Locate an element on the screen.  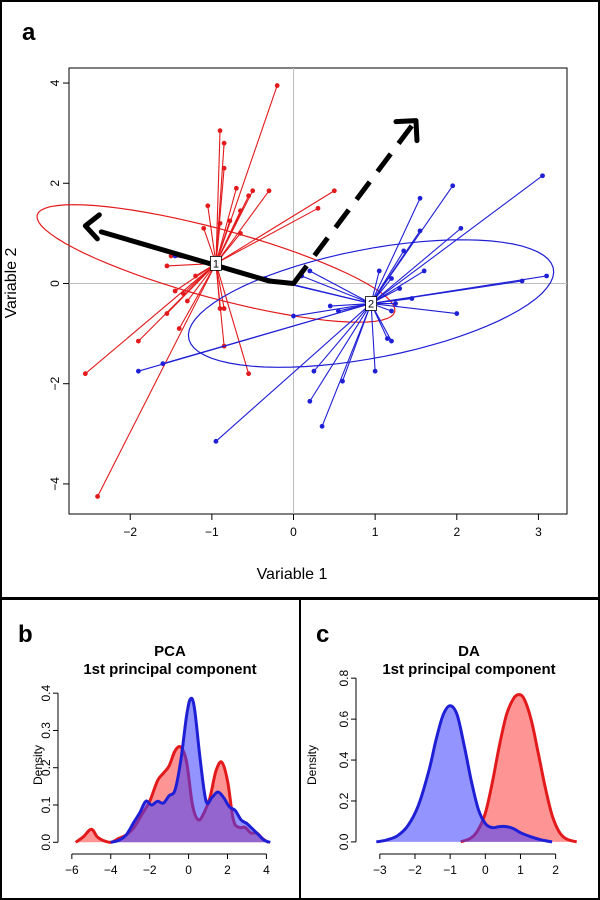
y-tick-label: 0.2 is located at coordinates (46, 767).